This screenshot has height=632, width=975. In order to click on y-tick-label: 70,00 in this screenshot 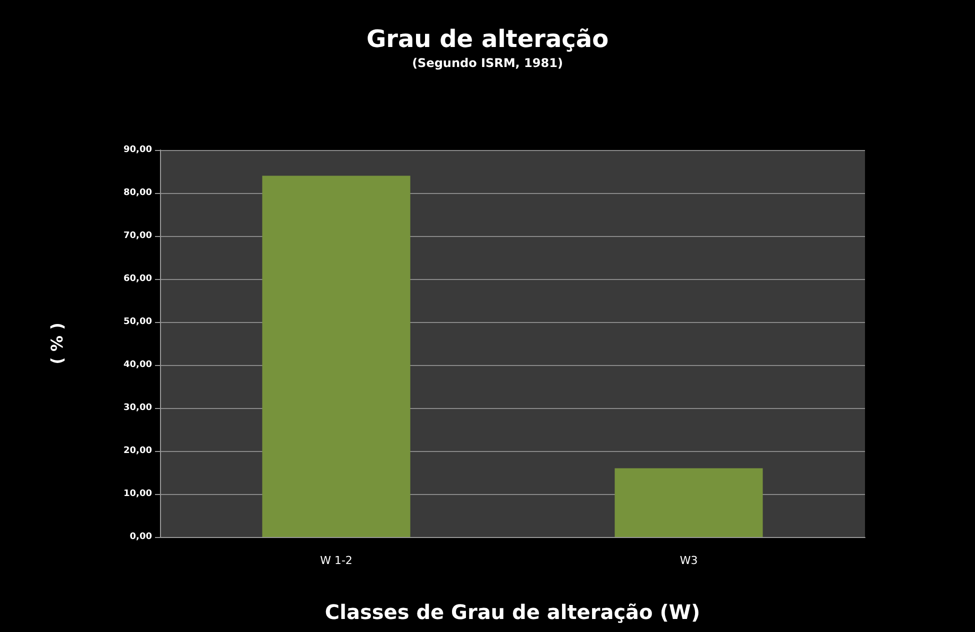, I will do `click(138, 236)`.